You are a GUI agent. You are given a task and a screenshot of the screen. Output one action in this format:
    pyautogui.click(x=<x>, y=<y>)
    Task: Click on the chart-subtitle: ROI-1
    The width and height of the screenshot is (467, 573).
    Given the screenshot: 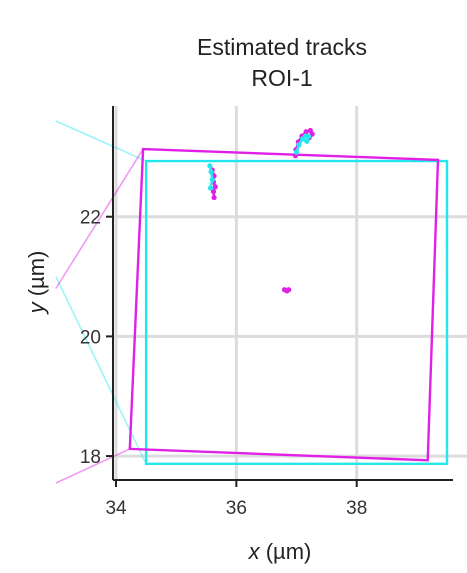 What is the action you would take?
    pyautogui.click(x=281, y=78)
    